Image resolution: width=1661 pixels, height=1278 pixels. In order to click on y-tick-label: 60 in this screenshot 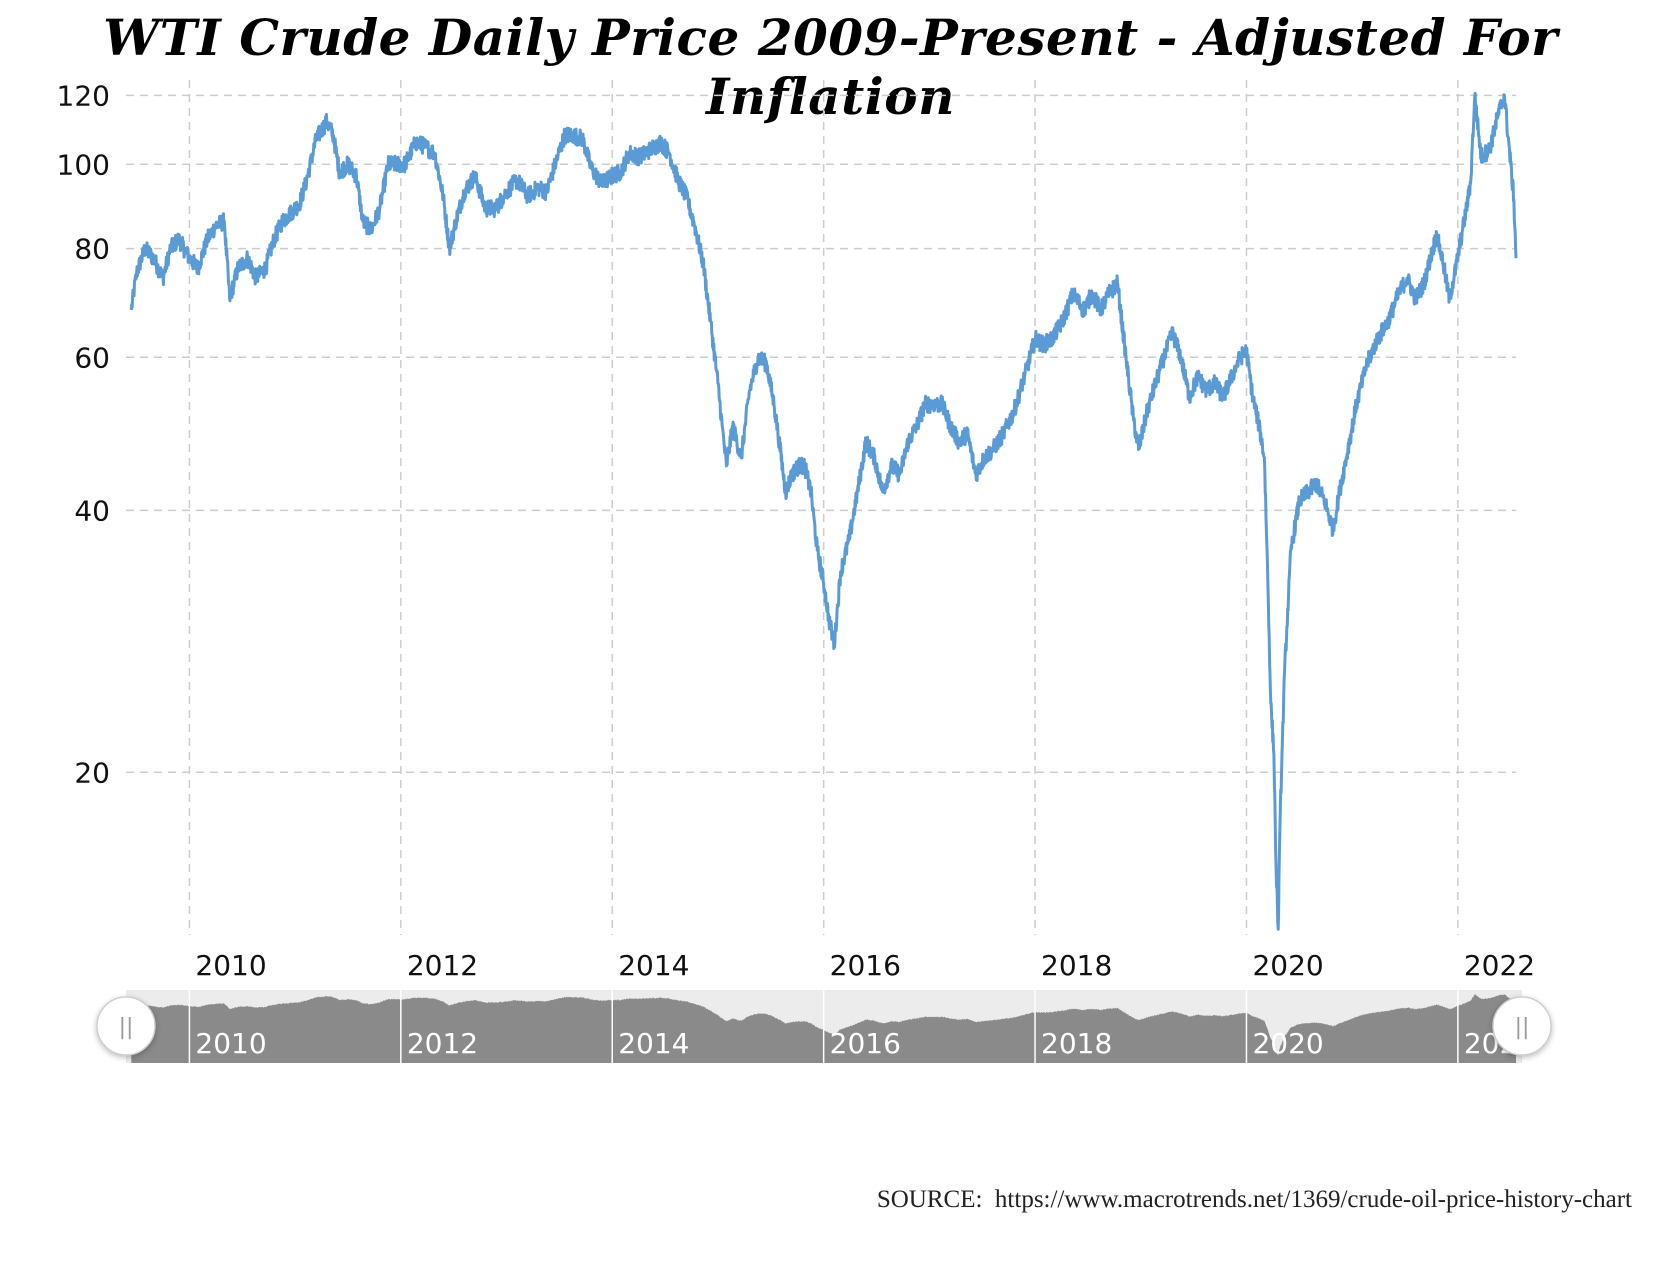, I will do `click(92, 357)`.